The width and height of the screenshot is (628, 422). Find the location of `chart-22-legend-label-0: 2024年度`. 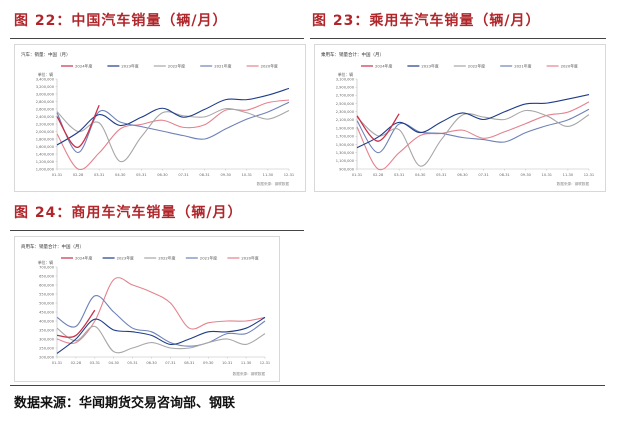

chart-22-legend-label-0: 2024年度 is located at coordinates (83, 66).